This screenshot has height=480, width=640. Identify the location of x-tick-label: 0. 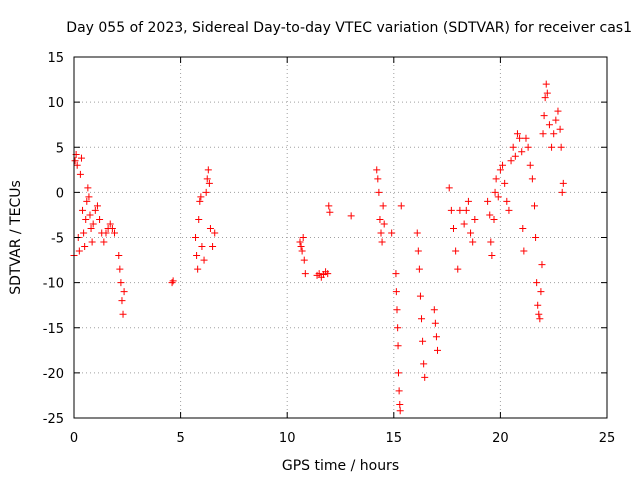
(74, 438).